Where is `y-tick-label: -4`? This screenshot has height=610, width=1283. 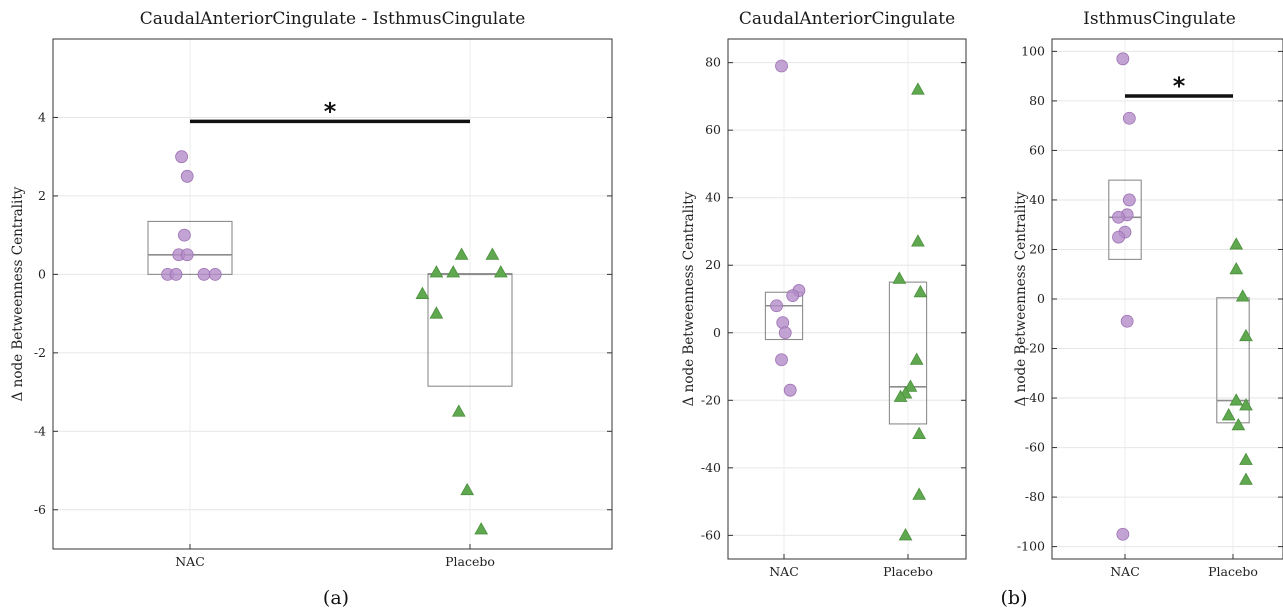
y-tick-label: -4 is located at coordinates (40, 430).